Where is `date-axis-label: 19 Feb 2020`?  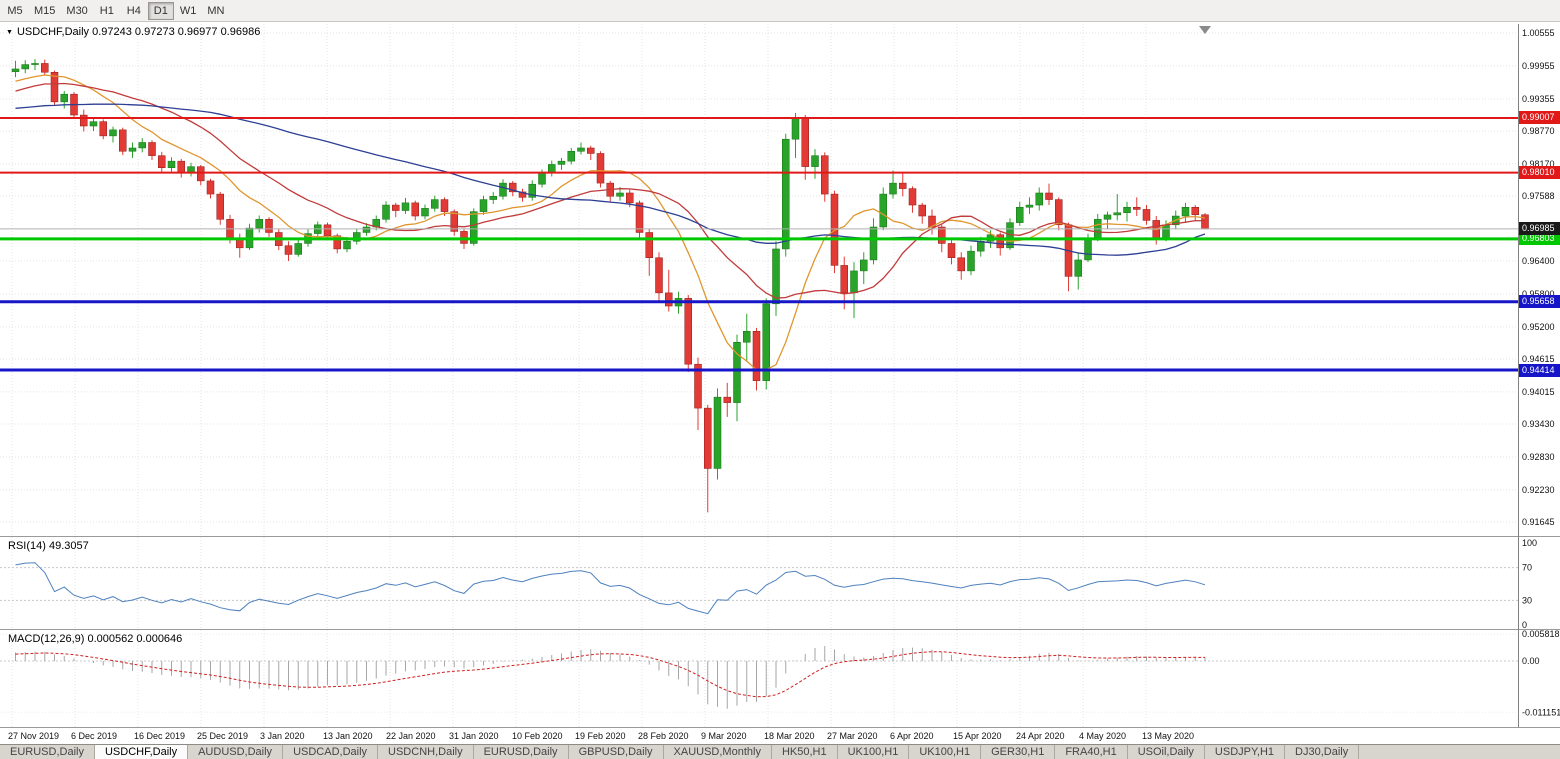
date-axis-label: 19 Feb 2020 is located at coordinates (600, 736).